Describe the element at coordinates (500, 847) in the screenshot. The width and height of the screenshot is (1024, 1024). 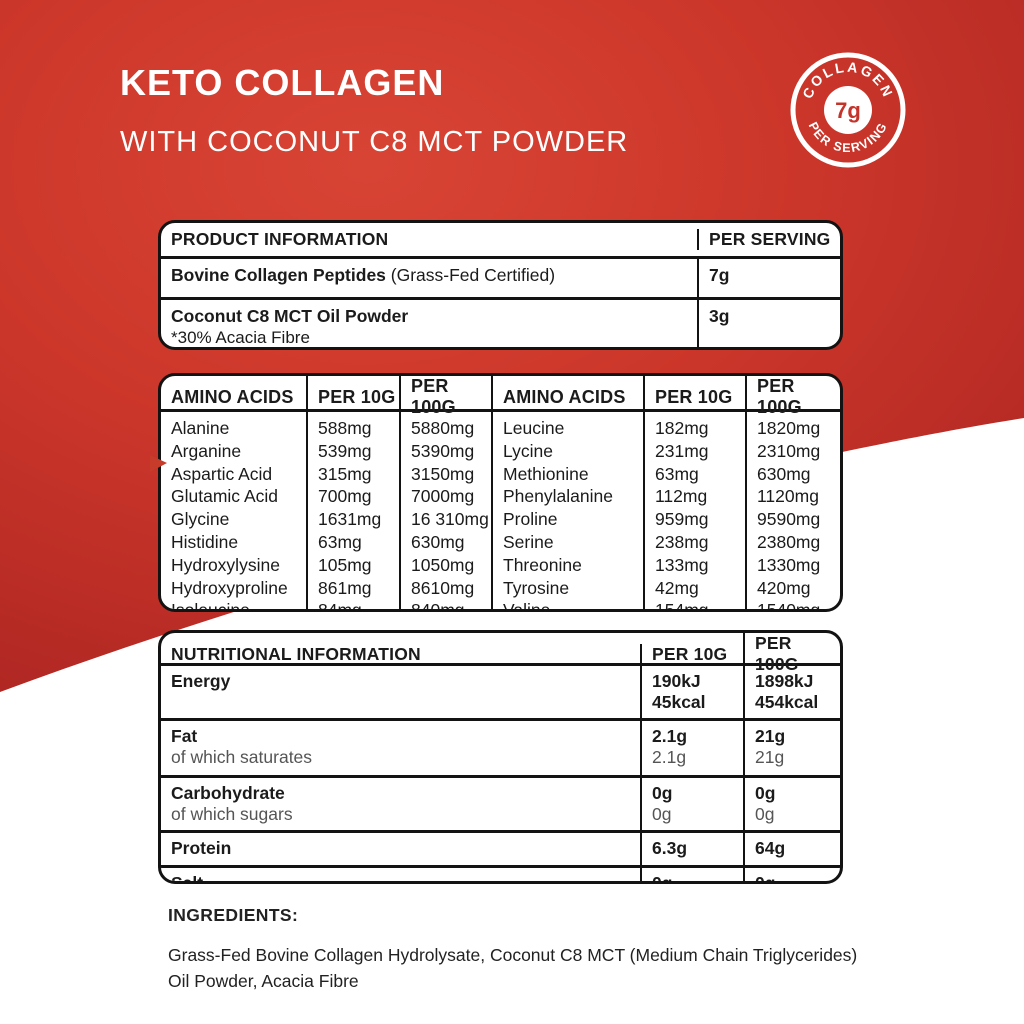
I see `protein-row: Protein 6.3g 64g` at that location.